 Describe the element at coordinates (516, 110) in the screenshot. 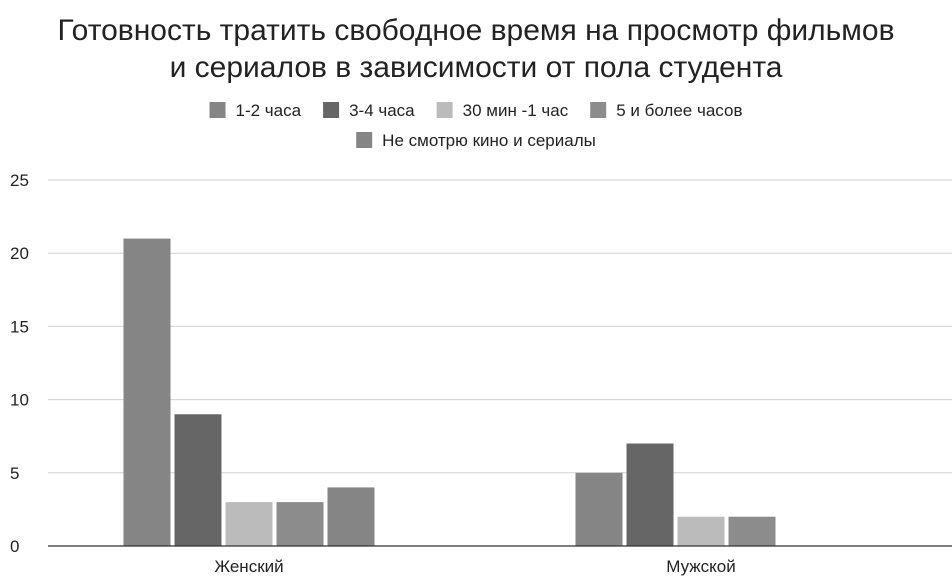

I see `legend-label: 30 мин -1 час` at that location.